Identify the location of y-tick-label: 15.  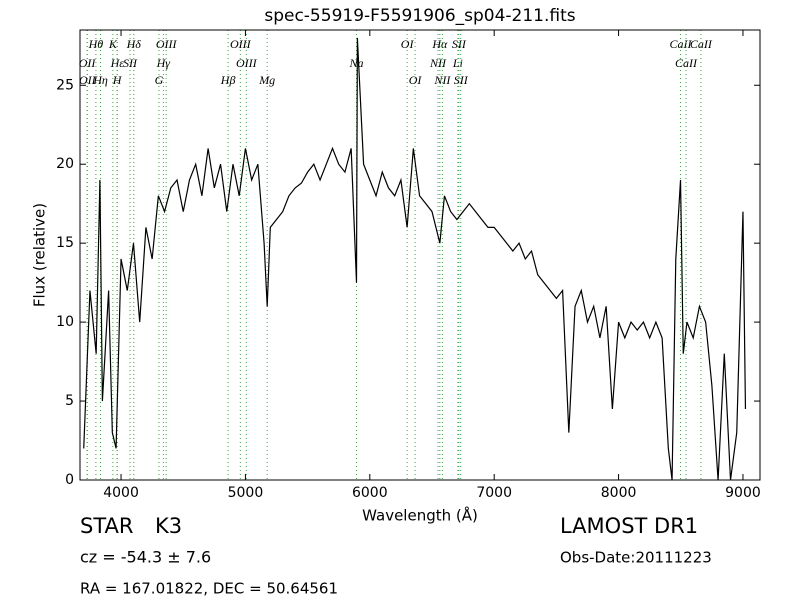
(65, 243).